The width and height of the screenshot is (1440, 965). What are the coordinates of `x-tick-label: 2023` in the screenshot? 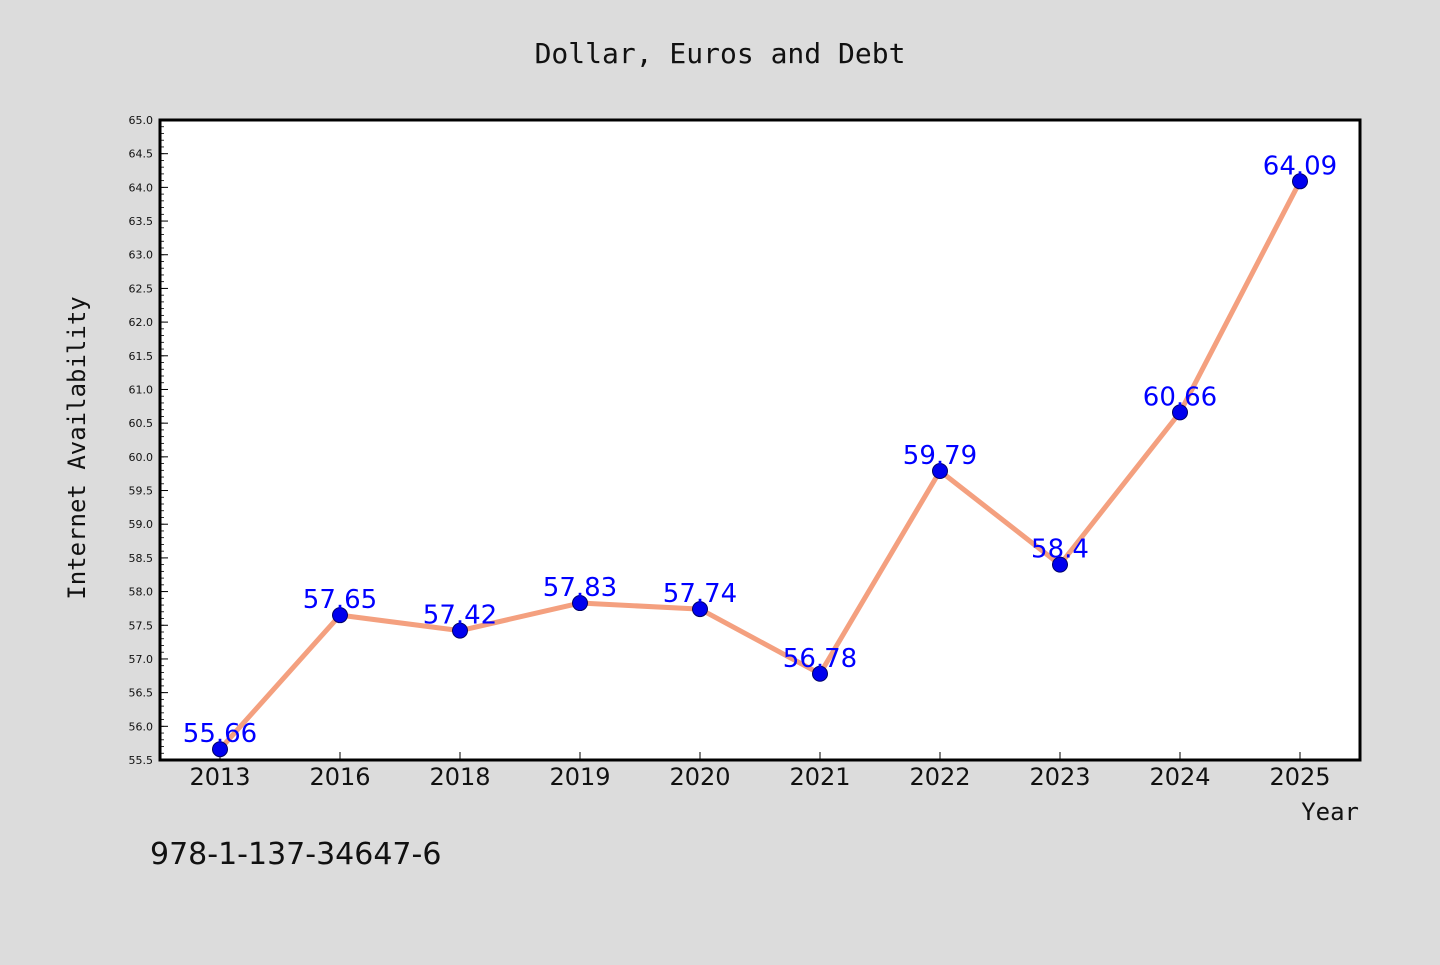 It's located at (1059, 777).